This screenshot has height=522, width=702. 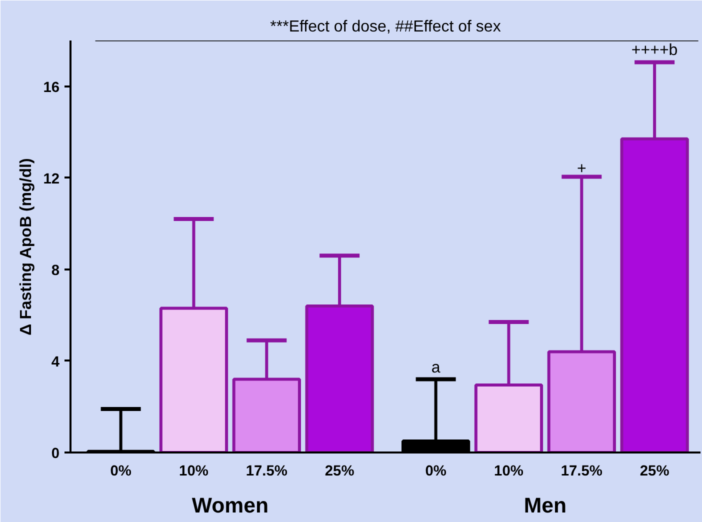 I want to click on annotation: ++++b, so click(x=654, y=51).